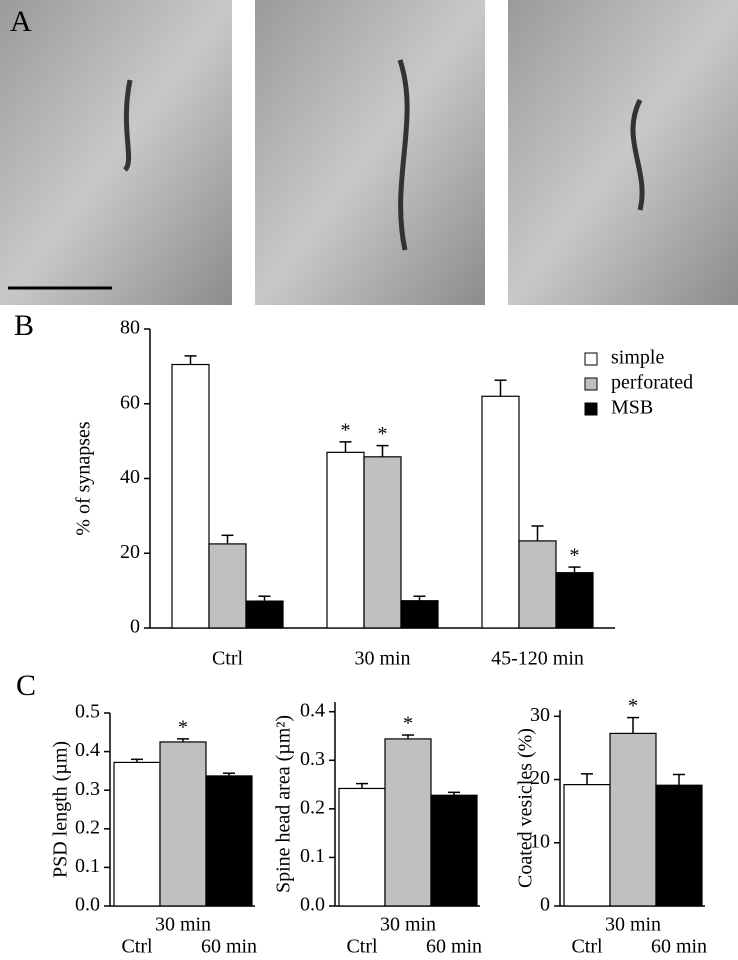 The width and height of the screenshot is (738, 960). Describe the element at coordinates (87, 712) in the screenshot. I see `y-tick-label: 0.5` at that location.